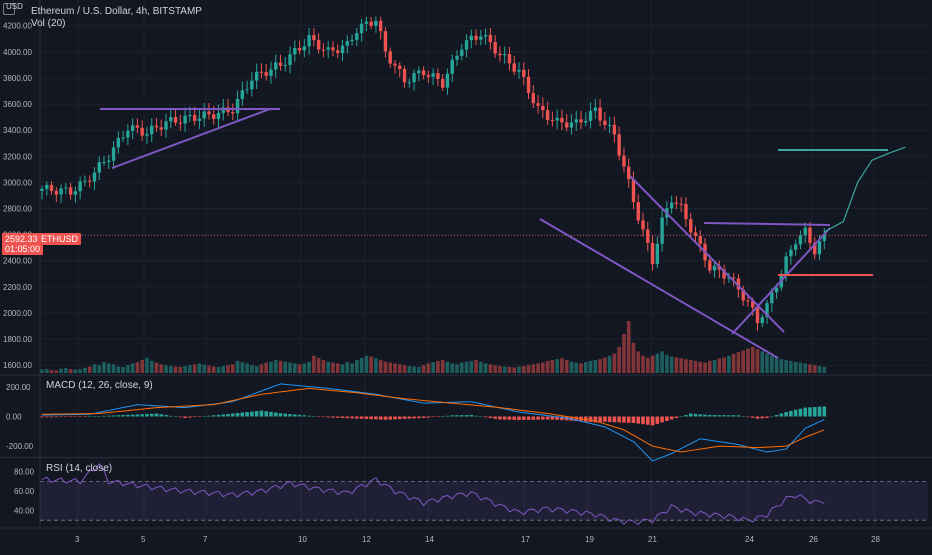 This screenshot has height=555, width=932. Describe the element at coordinates (9, 9) in the screenshot. I see `currency-toggle-button` at that location.